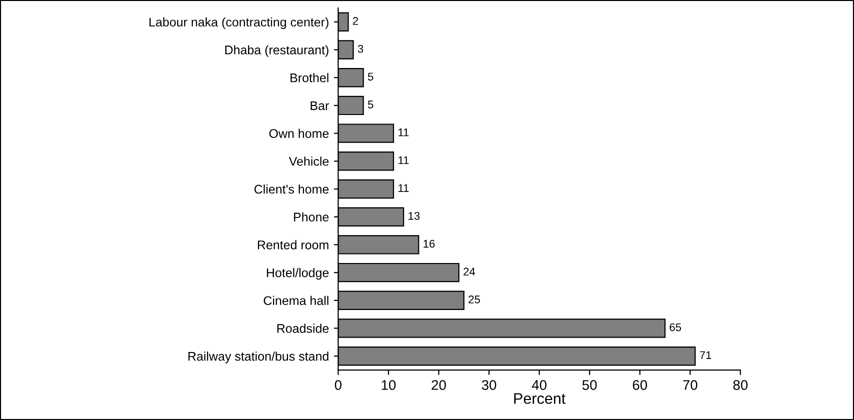 The width and height of the screenshot is (854, 420). What do you see at coordinates (309, 77) in the screenshot?
I see `y-tick-label: Brothel` at bounding box center [309, 77].